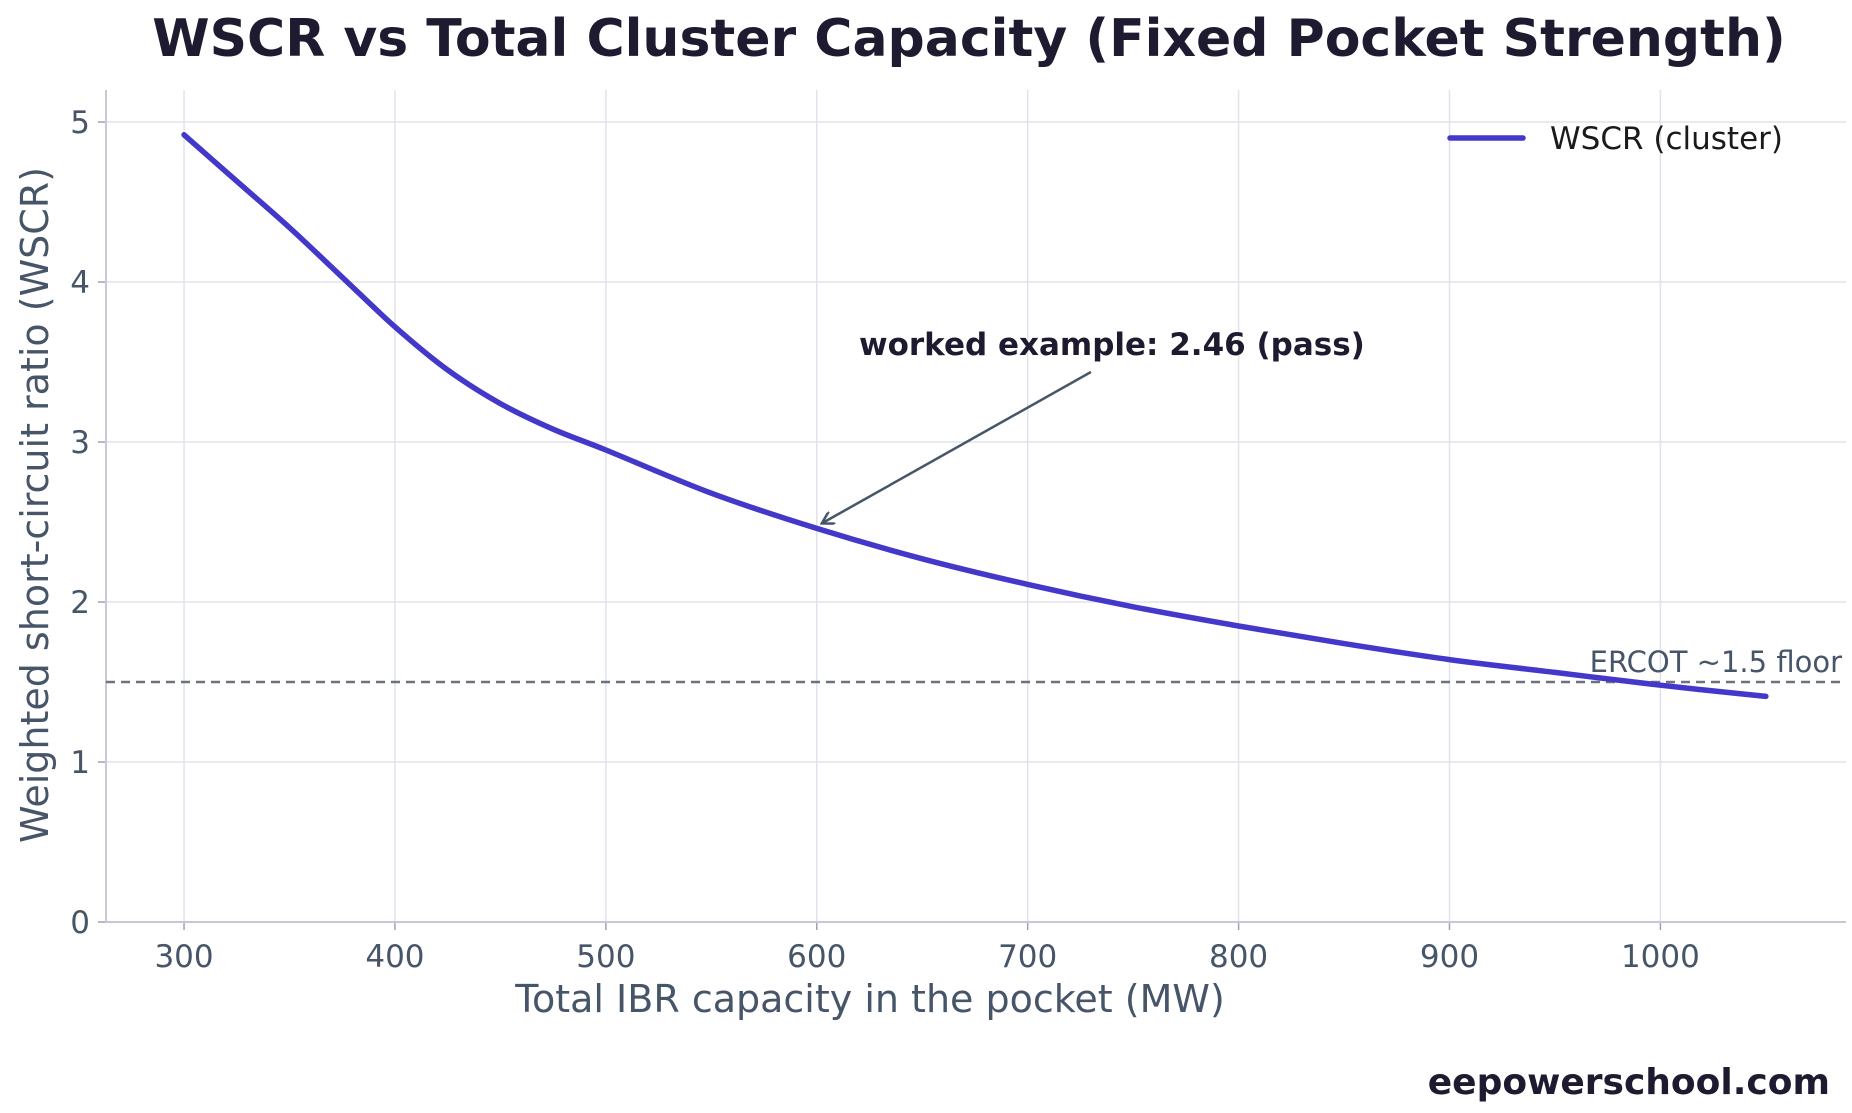 The width and height of the screenshot is (1852, 1113). Describe the element at coordinates (80, 923) in the screenshot. I see `y-tick-label: 0` at that location.